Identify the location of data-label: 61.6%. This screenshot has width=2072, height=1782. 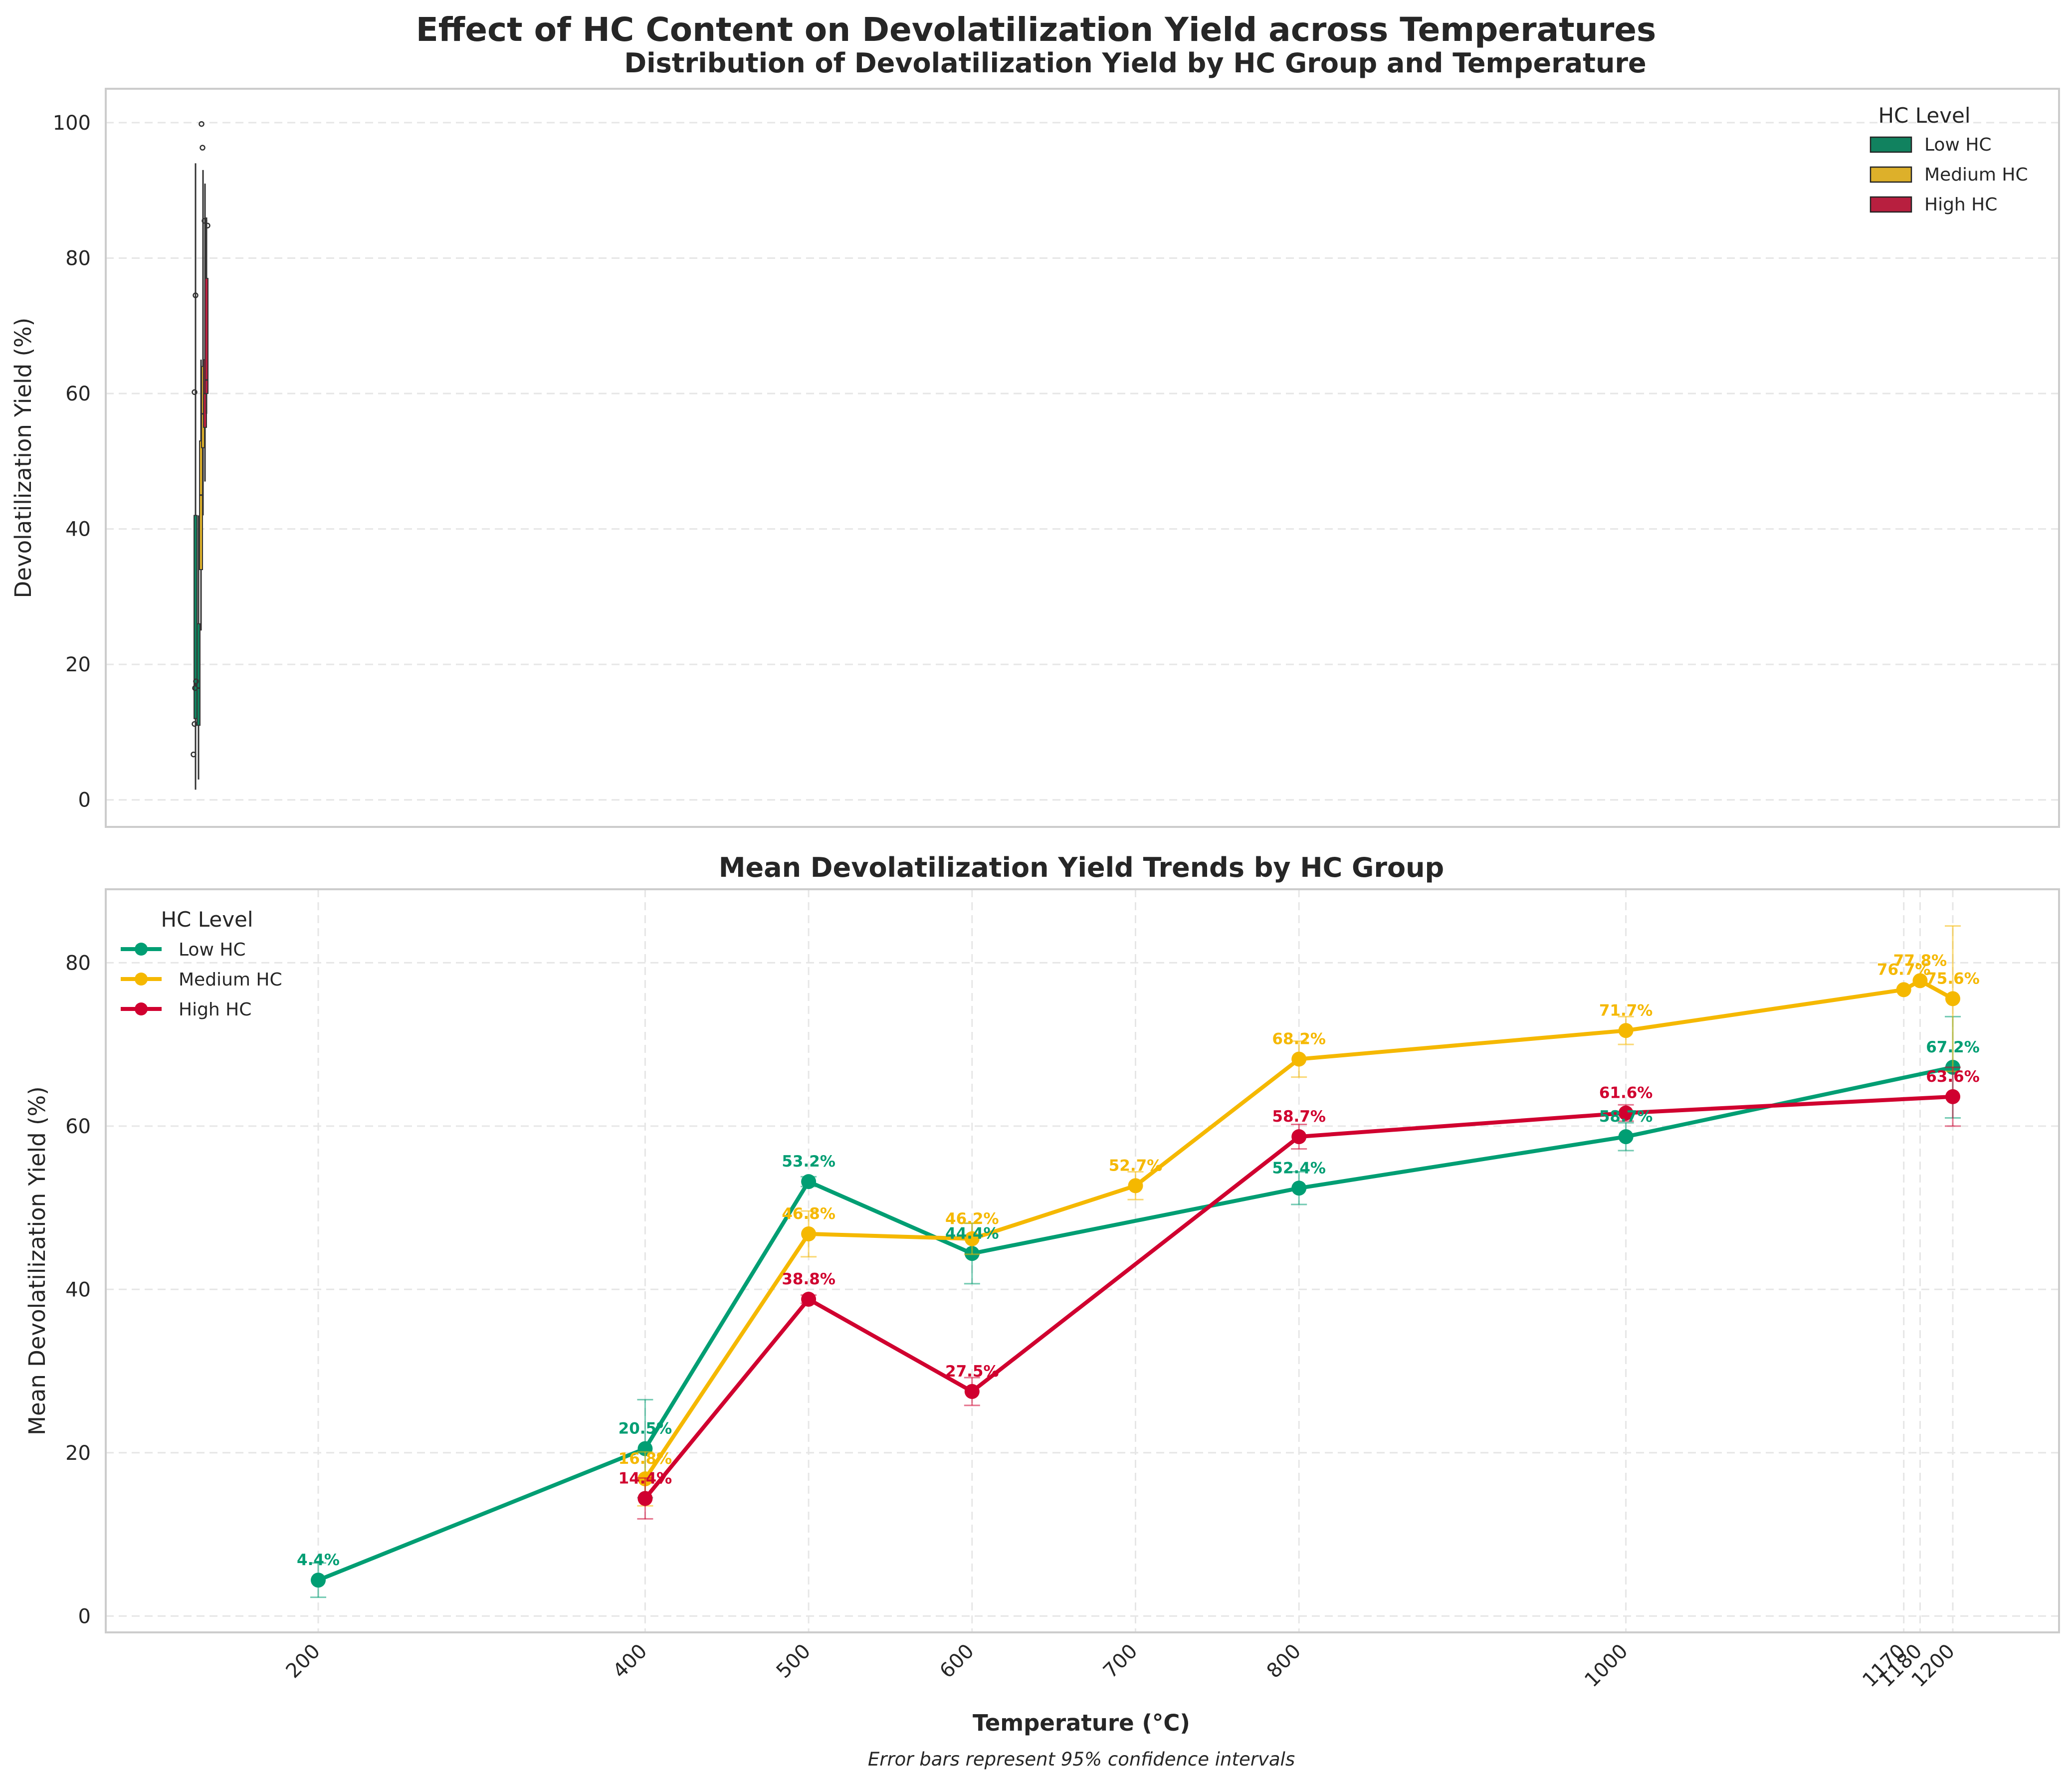
(1626, 1093).